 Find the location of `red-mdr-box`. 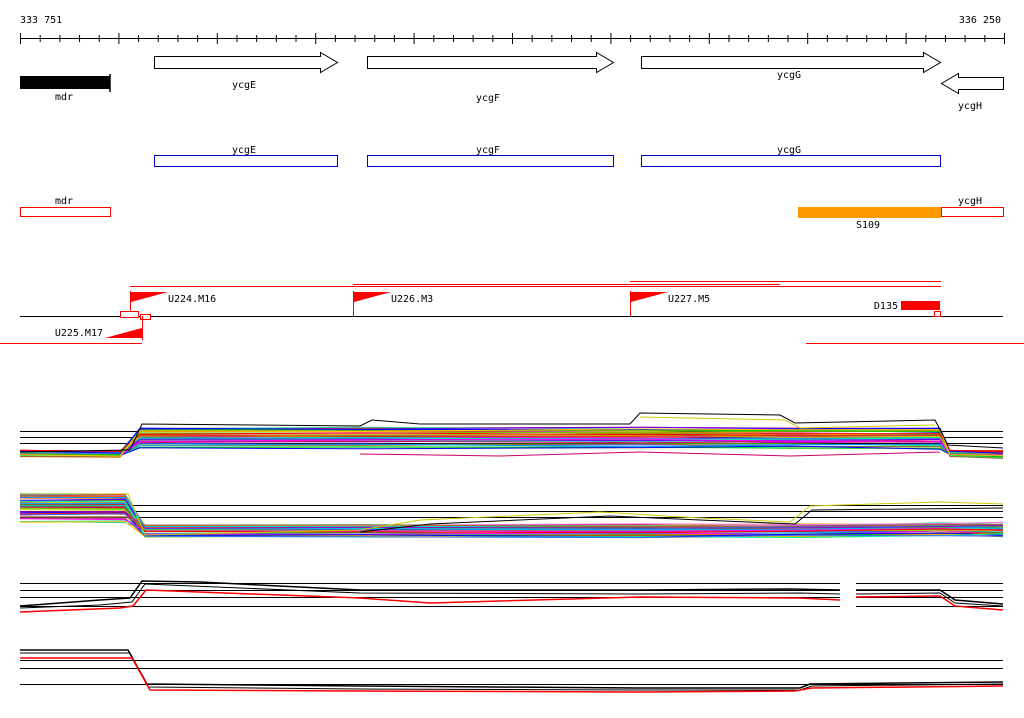

red-mdr-box is located at coordinates (65, 212).